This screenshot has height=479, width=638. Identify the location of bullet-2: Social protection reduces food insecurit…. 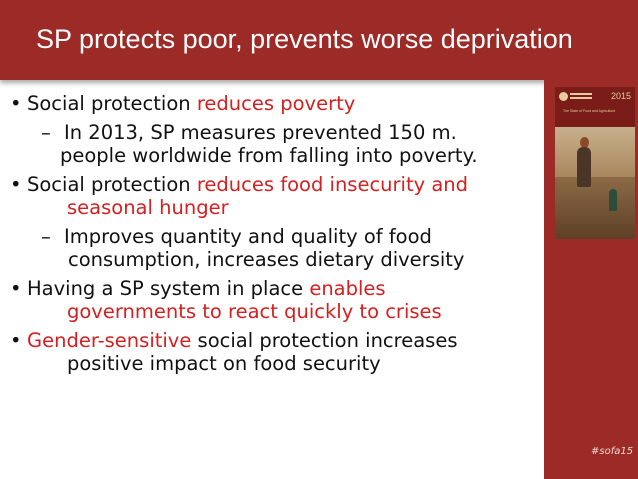
(277, 196).